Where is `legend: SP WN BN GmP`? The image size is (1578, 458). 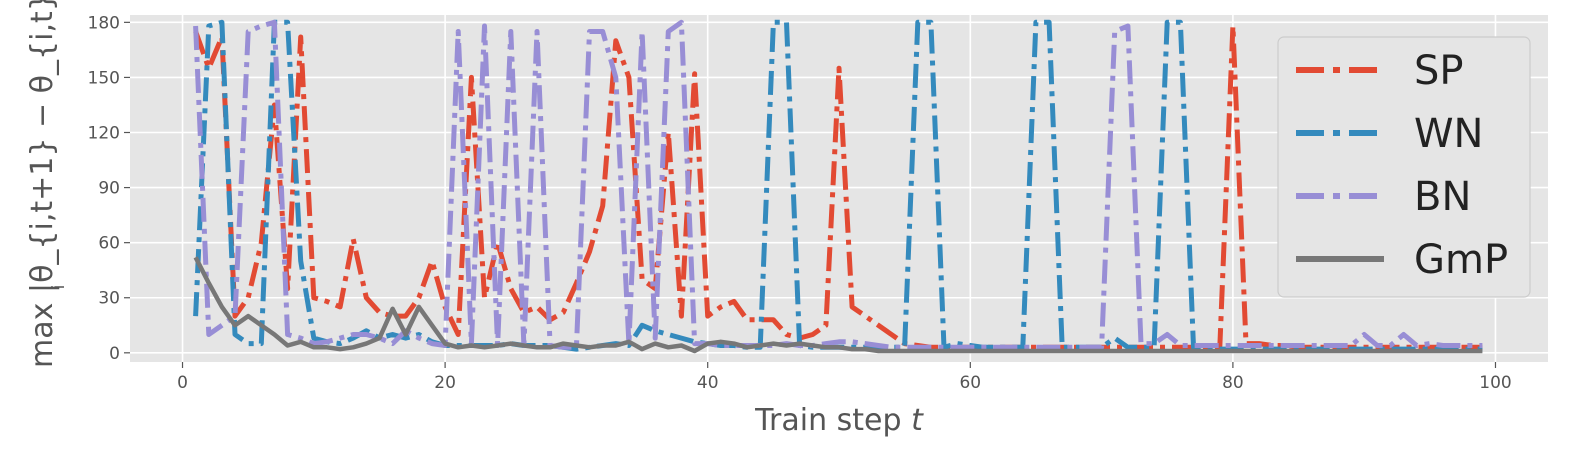
legend: SP WN BN GmP is located at coordinates (1404, 167).